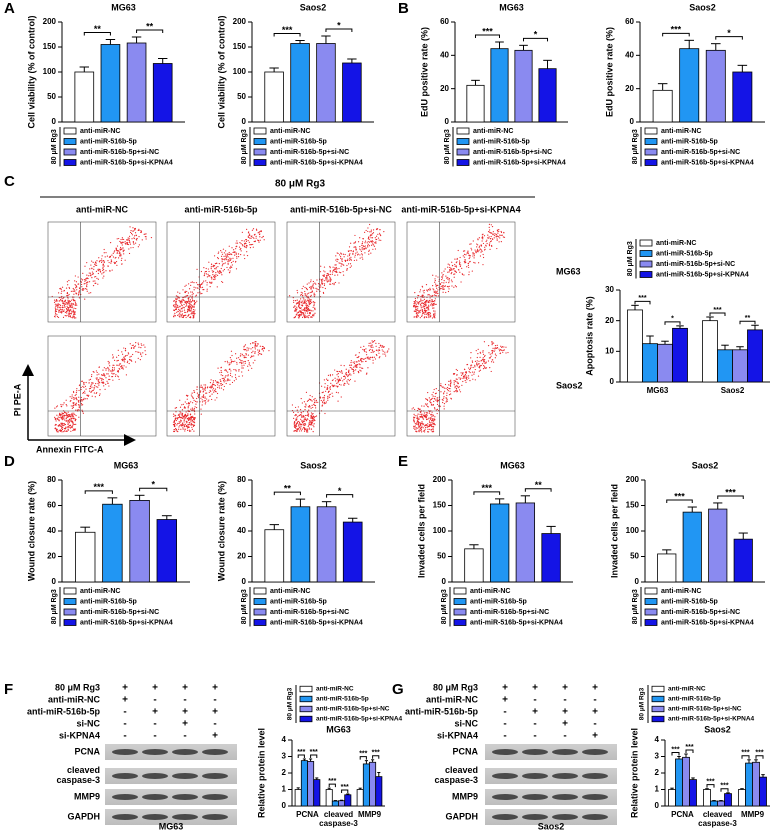 The height and width of the screenshot is (831, 783). I want to click on legend-label: anti-miR-516b-5p+si-NC, so click(309, 152).